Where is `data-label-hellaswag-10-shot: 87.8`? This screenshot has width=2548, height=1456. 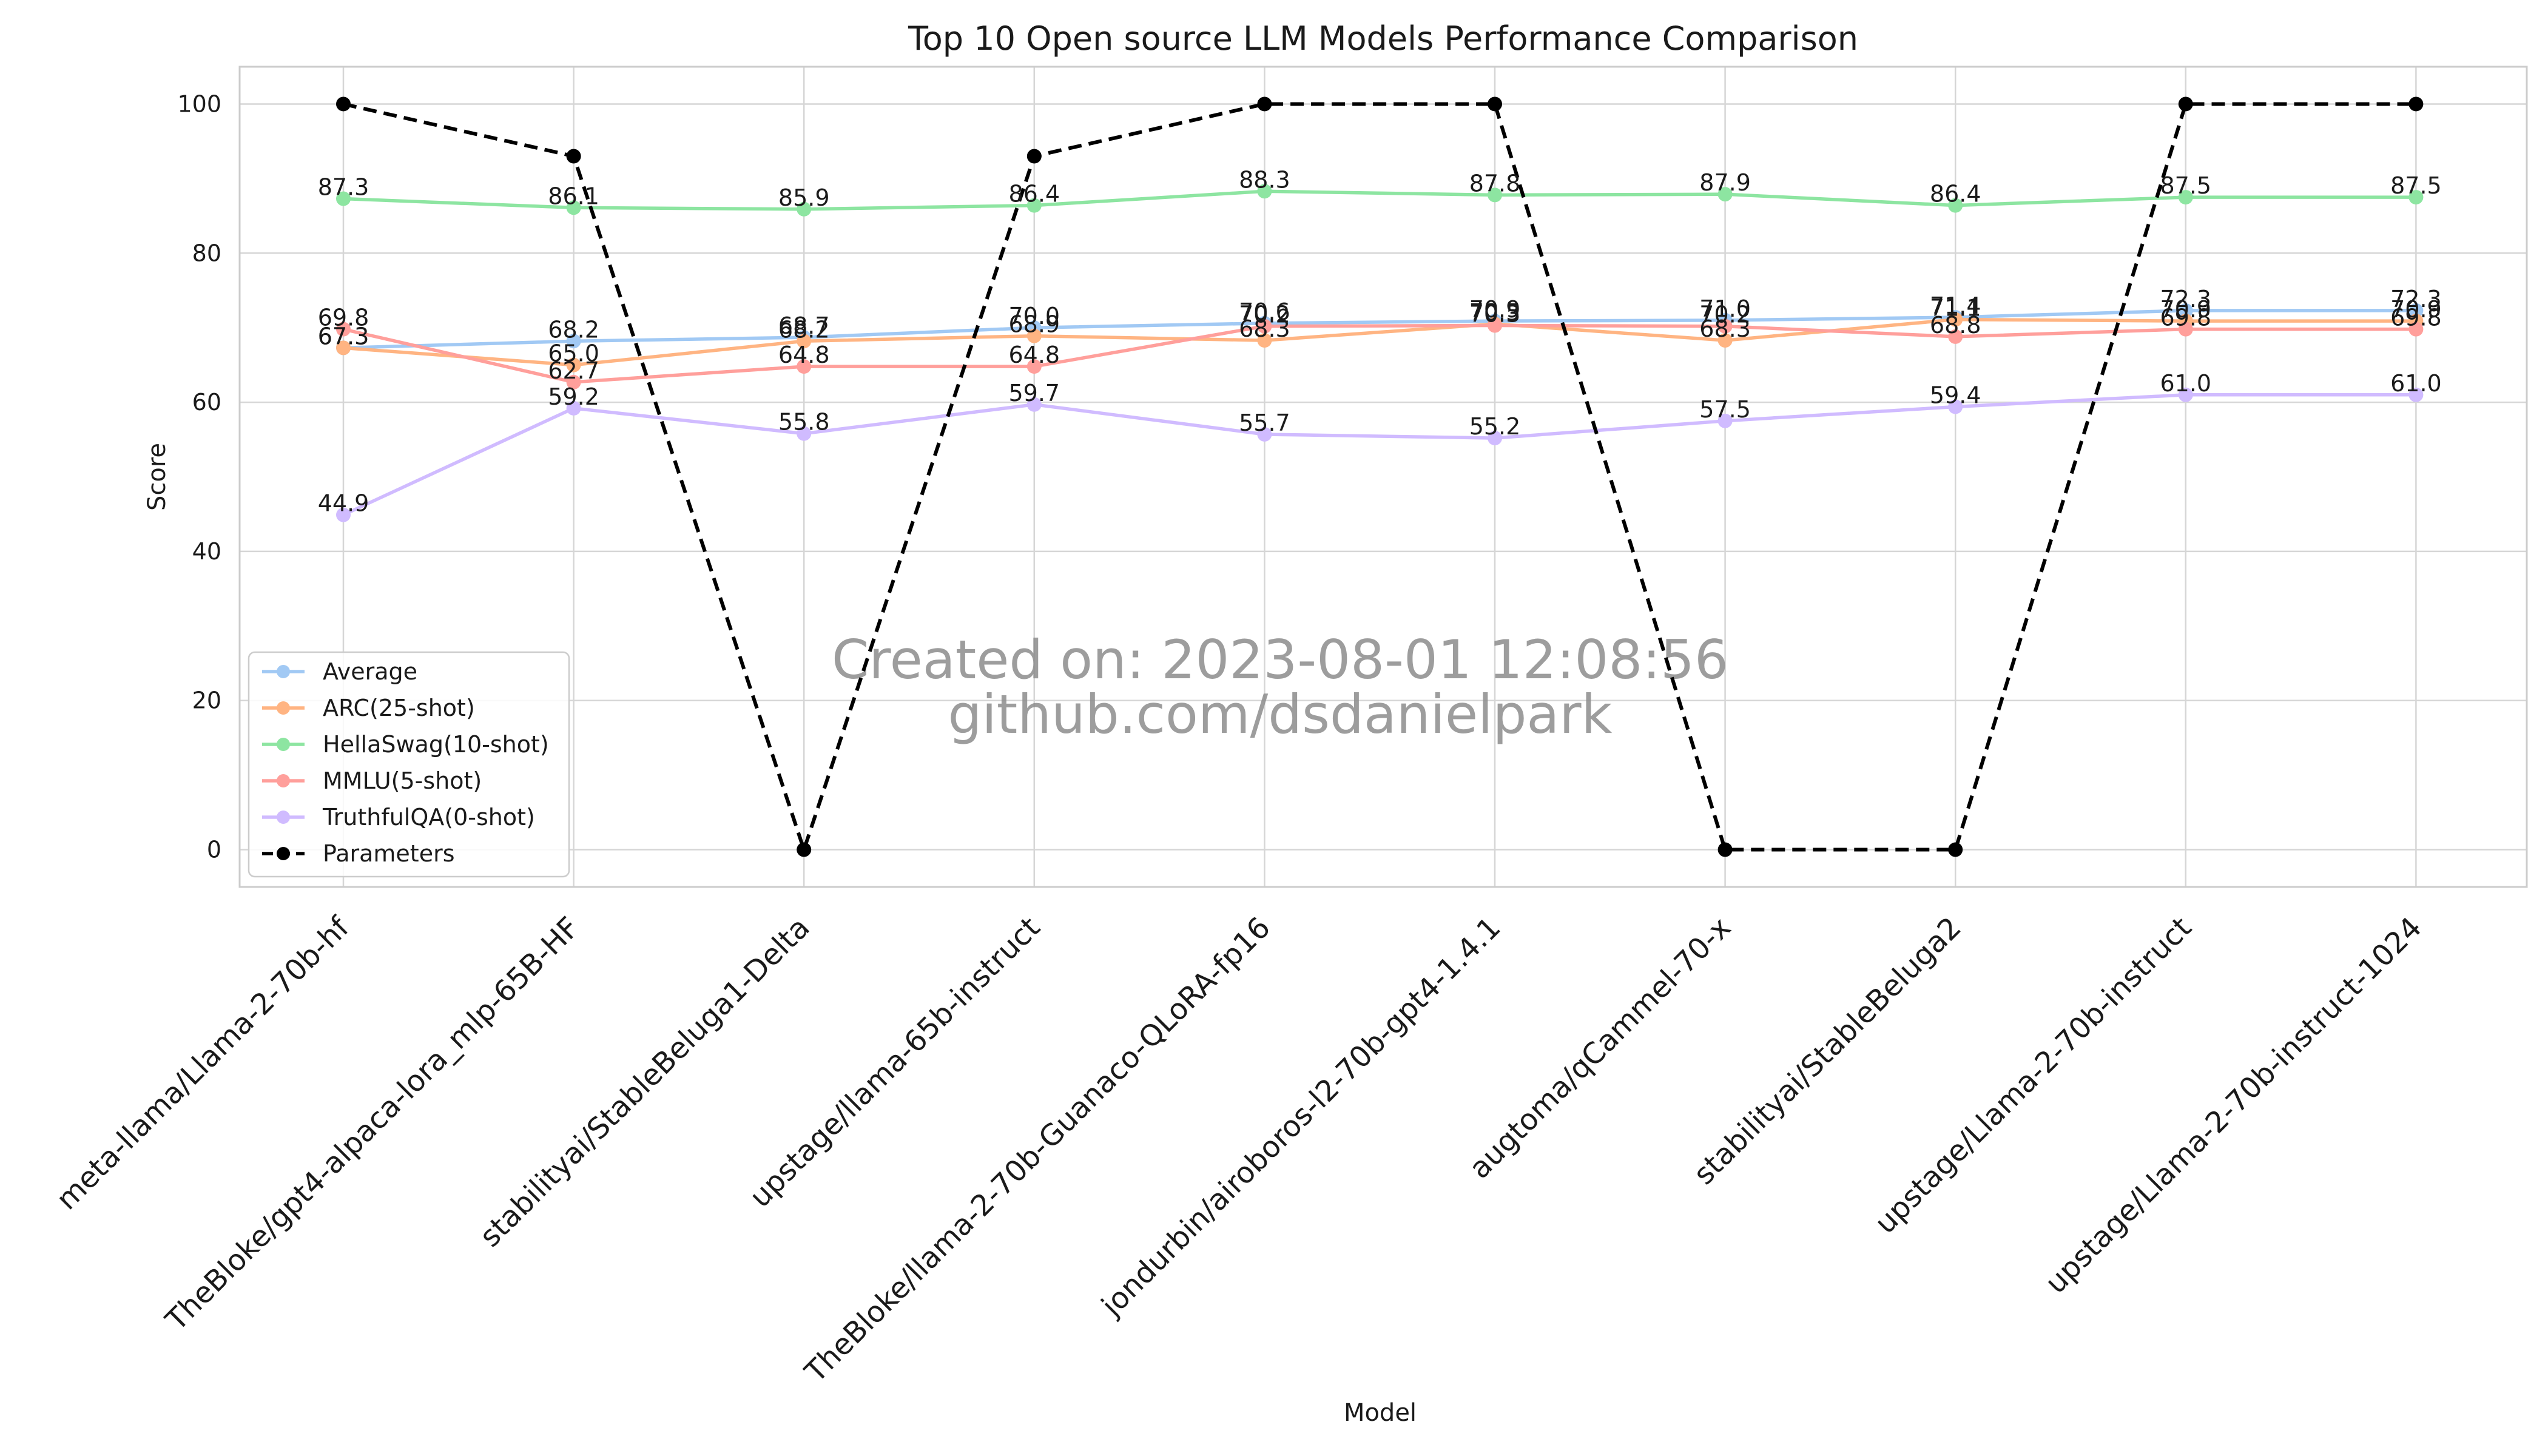
data-label-hellaswag-10-shot: 87.8 is located at coordinates (1495, 183).